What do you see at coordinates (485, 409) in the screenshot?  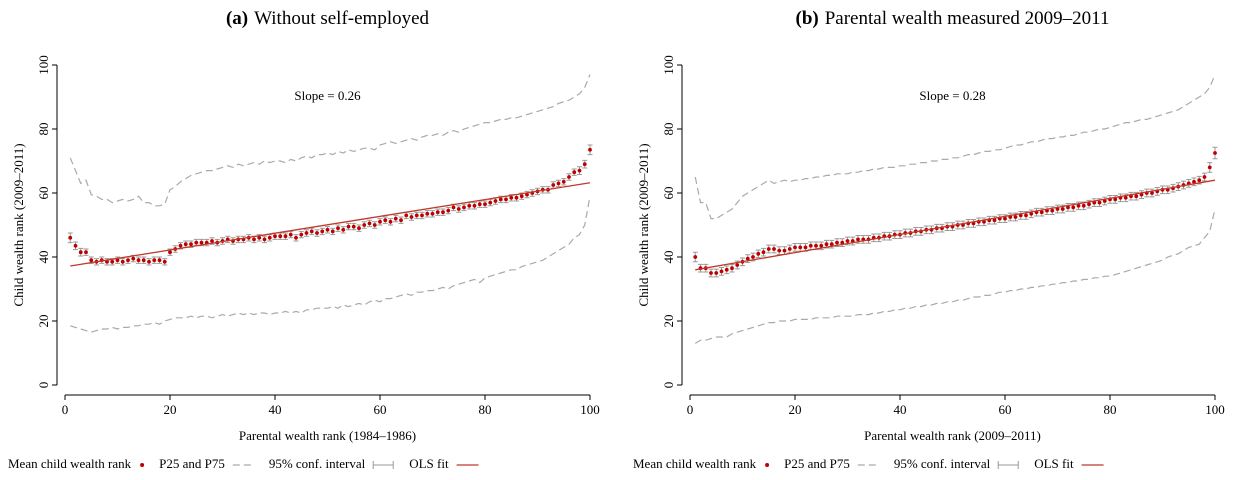 I see `x-tick-label: 80` at bounding box center [485, 409].